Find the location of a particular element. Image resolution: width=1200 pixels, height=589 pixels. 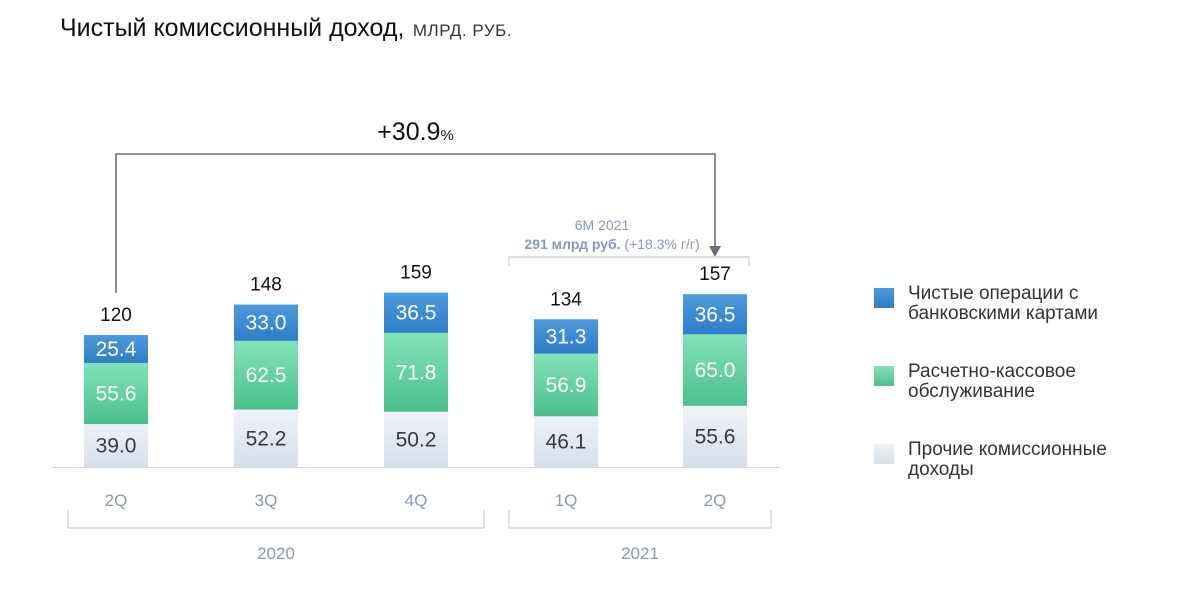

bar-value-label: 56.9 is located at coordinates (566, 385).